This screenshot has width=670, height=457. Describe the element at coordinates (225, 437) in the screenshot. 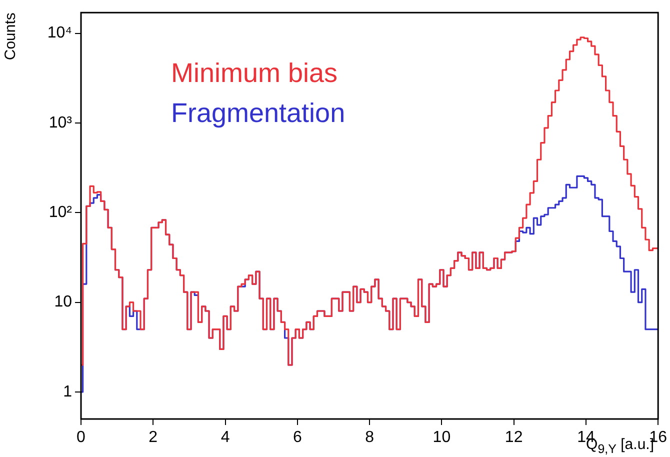

I see `x-tick-label: 4` at that location.